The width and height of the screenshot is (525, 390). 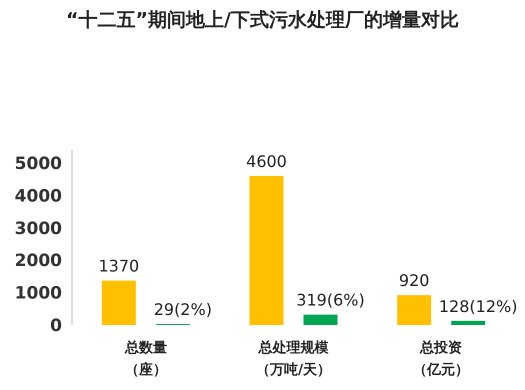 What do you see at coordinates (266, 161) in the screenshot?
I see `data-label: 4600` at bounding box center [266, 161].